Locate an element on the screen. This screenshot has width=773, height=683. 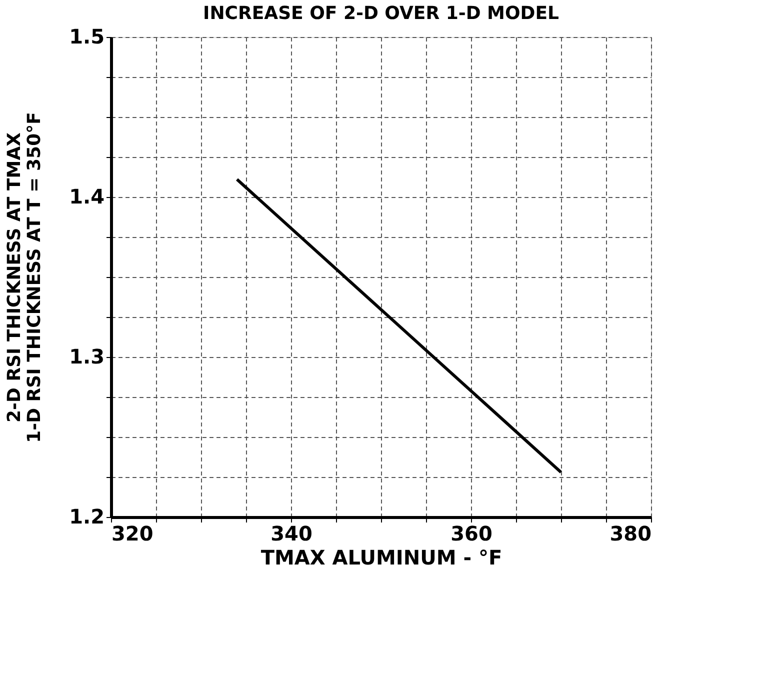
y-tick-label: 1.4 is located at coordinates (86, 196).